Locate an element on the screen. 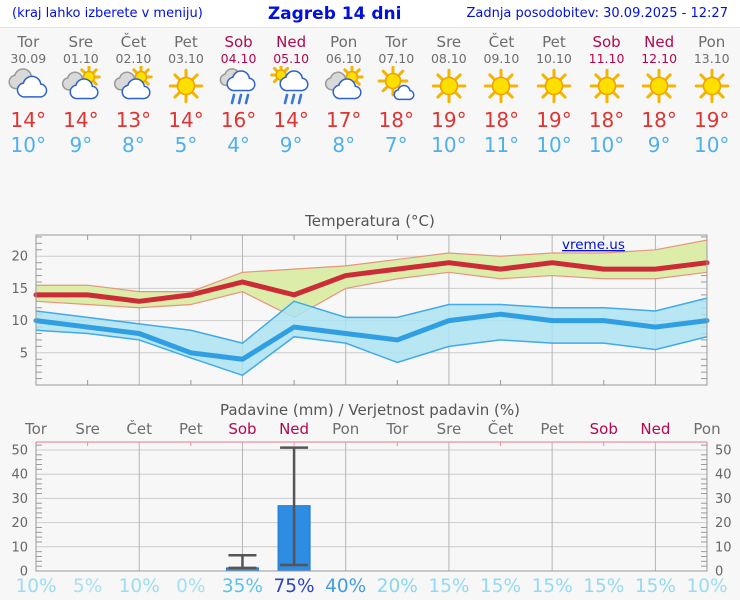 This screenshot has width=740, height=600. precip-y-axis-label-left: 30 is located at coordinates (19, 499).